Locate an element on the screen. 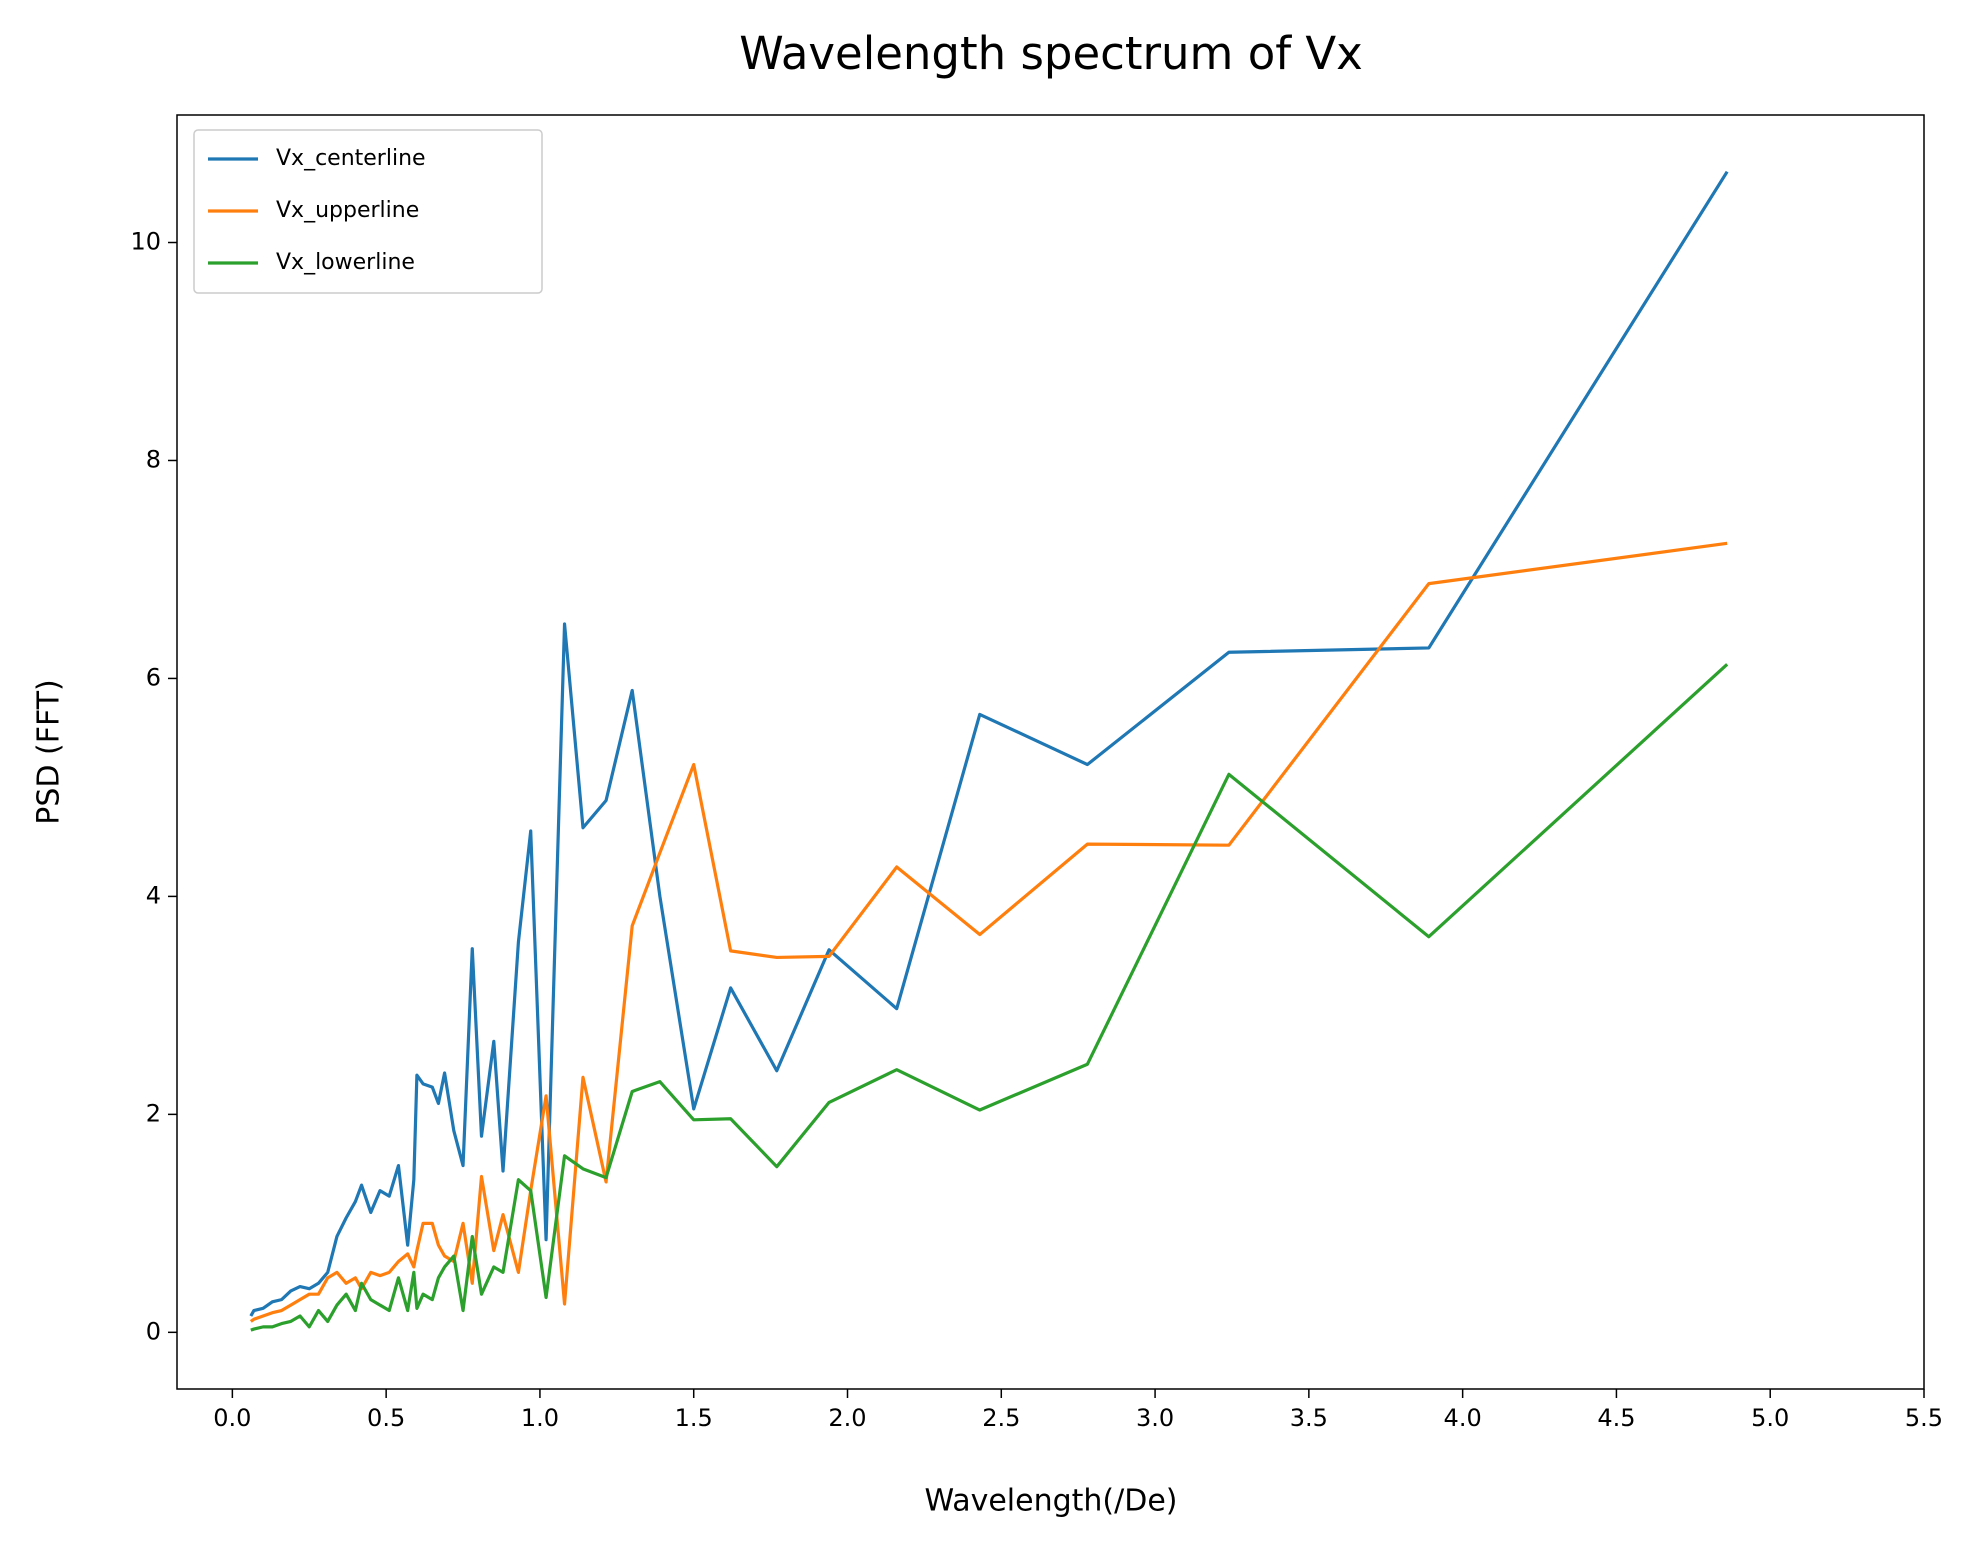 The image size is (1977, 1548). x-tick-label: 0.5 is located at coordinates (386, 1418).